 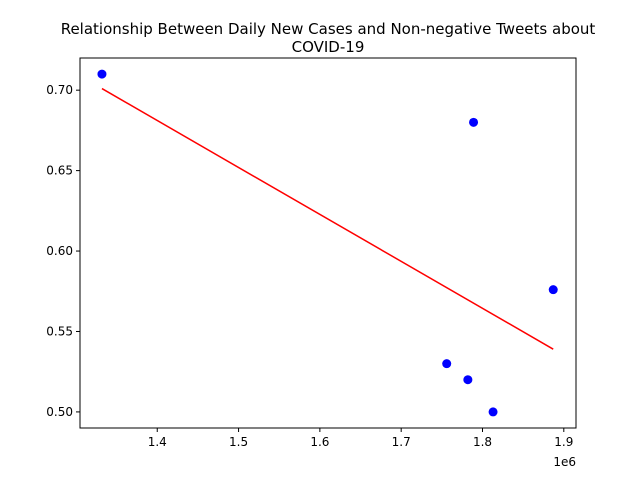 What do you see at coordinates (157, 442) in the screenshot?
I see `x-tick-label: 1.4` at bounding box center [157, 442].